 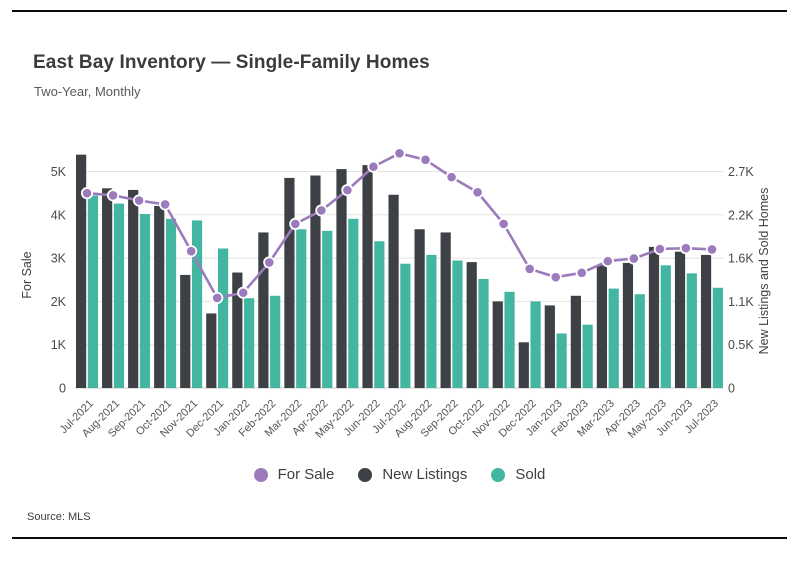 What do you see at coordinates (741, 259) in the screenshot?
I see `right-axis-tick: 1.6K` at bounding box center [741, 259].